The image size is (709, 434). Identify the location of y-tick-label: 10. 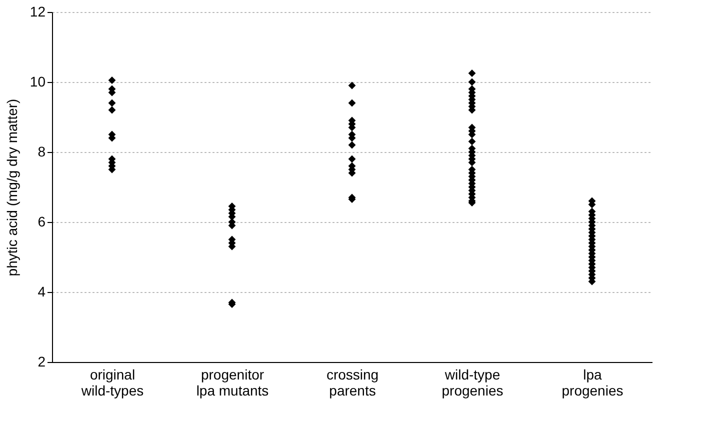
(38, 82).